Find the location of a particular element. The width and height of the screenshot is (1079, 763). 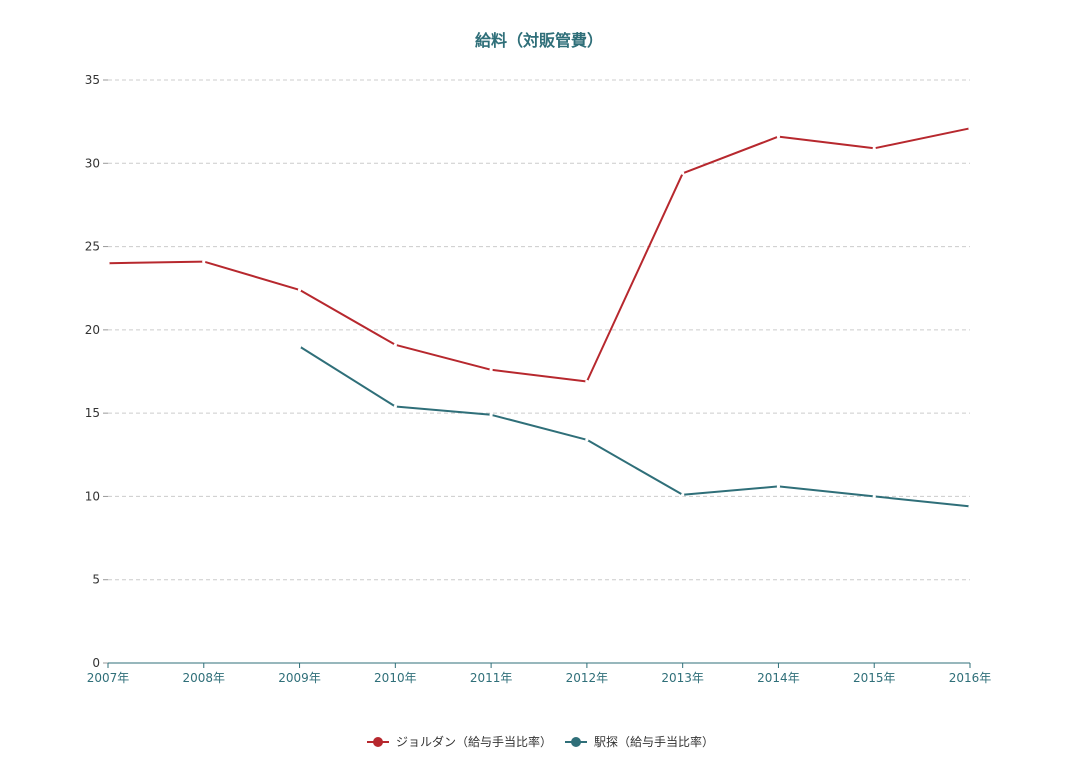

x-tick-label: 2011年 is located at coordinates (491, 678).